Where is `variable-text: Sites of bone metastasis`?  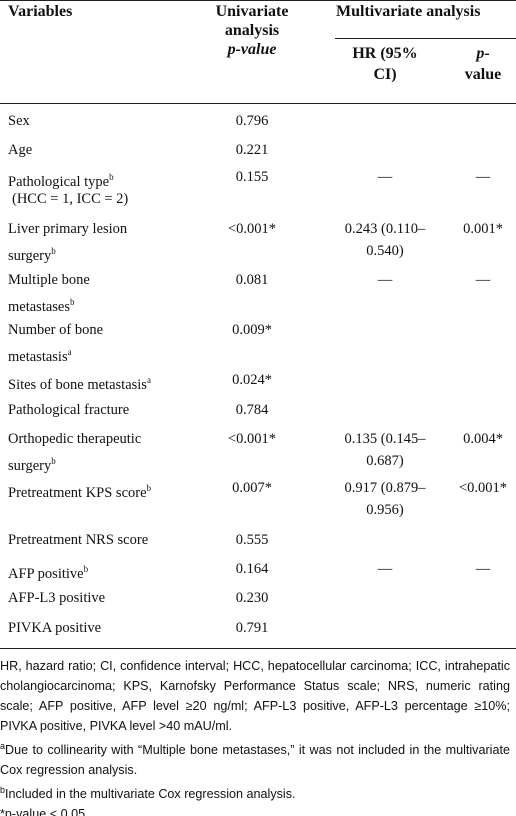
variable-text: Sites of bone metastasis is located at coordinates (77, 384).